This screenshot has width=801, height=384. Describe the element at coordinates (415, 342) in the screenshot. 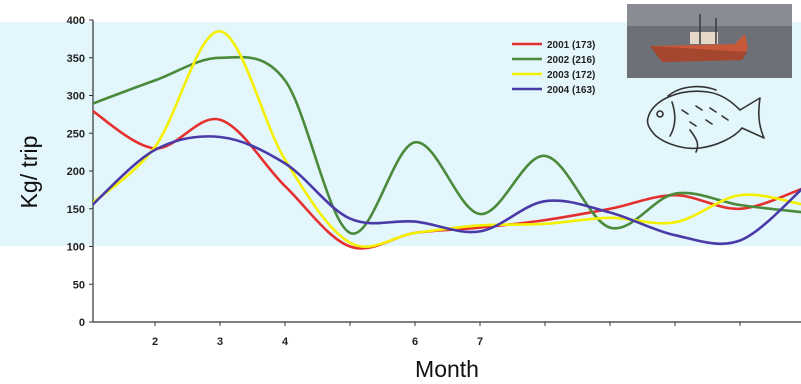

I see `x-tick-label-6: 6` at that location.